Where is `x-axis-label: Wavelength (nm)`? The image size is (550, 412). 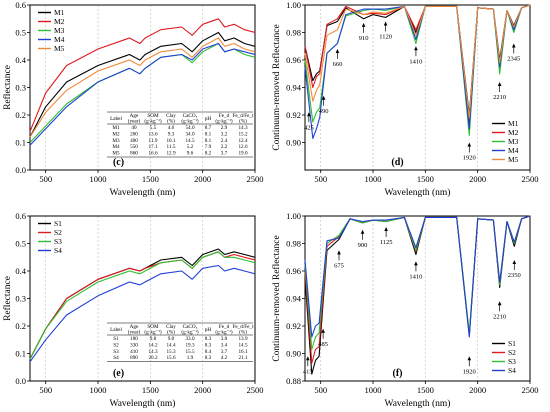 x-axis-label: Wavelength (nm) is located at coordinates (143, 403).